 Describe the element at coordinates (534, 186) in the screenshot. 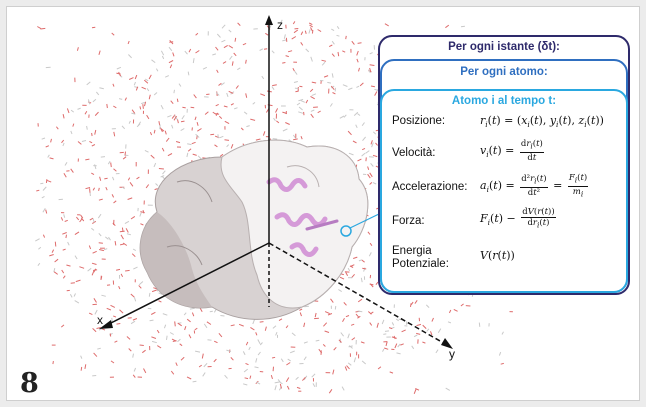

I see `formula-acceleration: ai(t) = d²ri(t) dt² = Fi(t) mi` at that location.